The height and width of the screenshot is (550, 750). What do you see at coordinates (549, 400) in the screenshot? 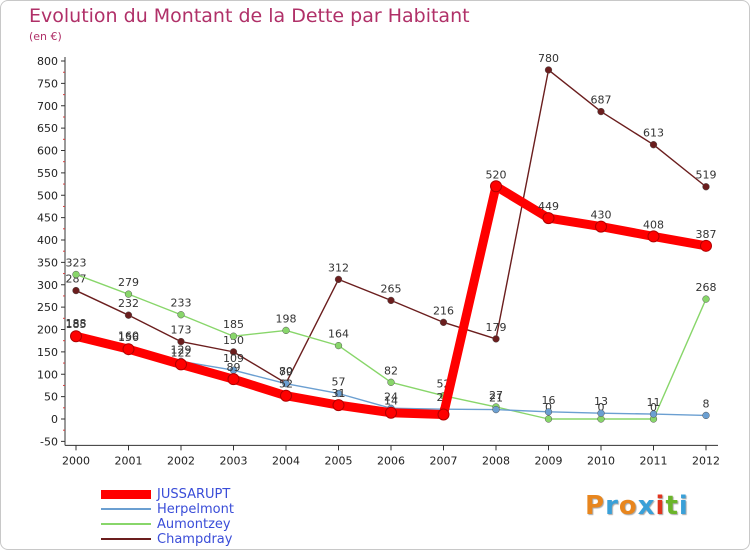
I see `data-label-herpelmont: 16` at bounding box center [549, 400].